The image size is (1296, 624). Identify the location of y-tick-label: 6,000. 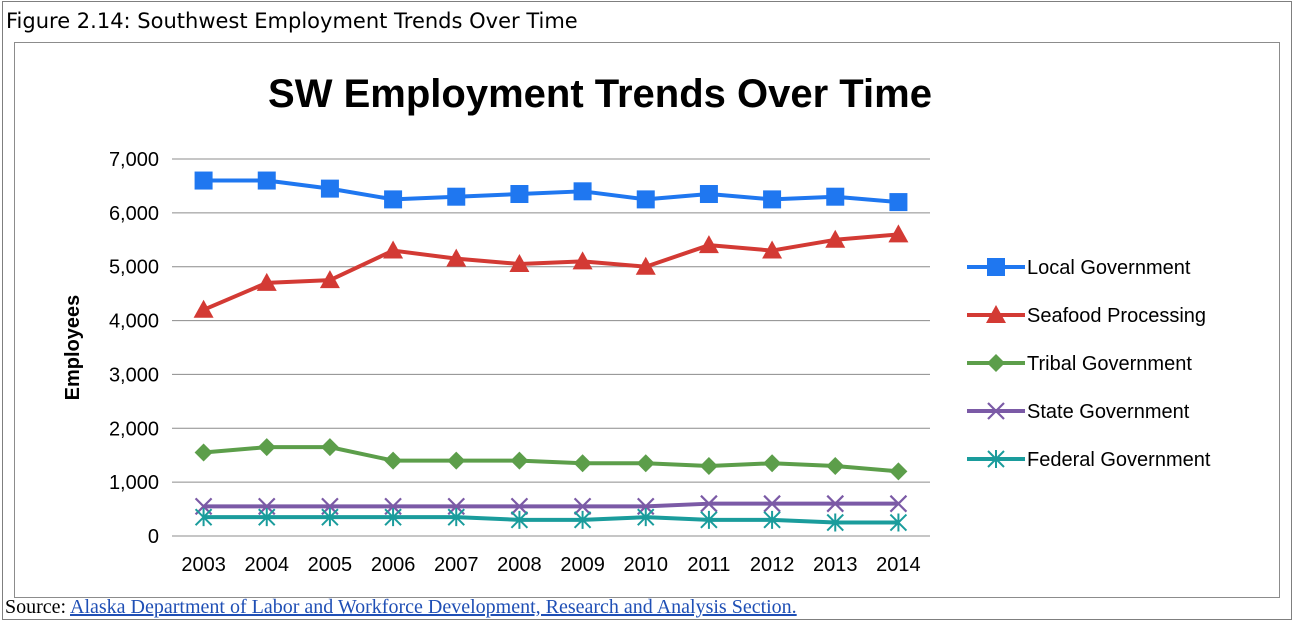
(134, 214).